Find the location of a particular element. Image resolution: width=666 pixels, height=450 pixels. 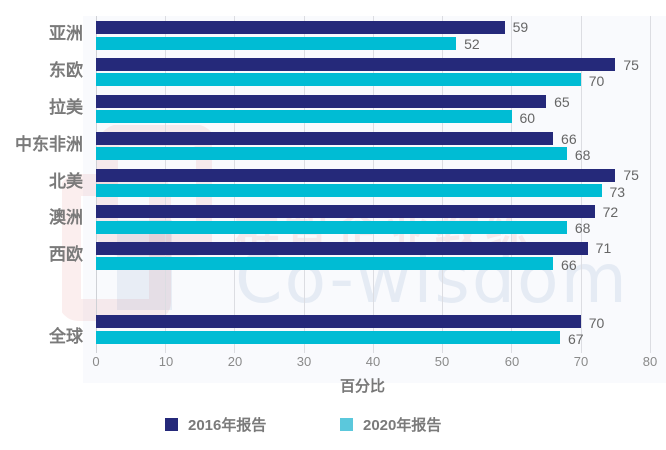

category-label-western-europe: 西欧 is located at coordinates (66, 254).